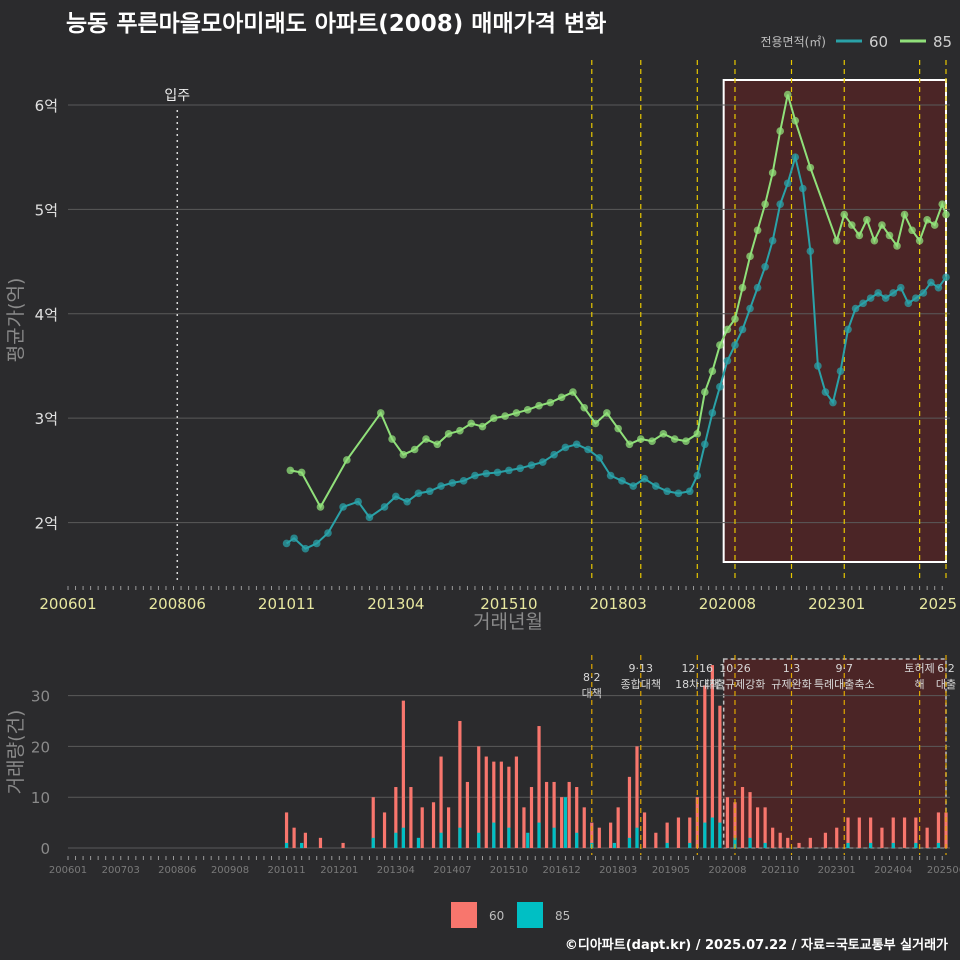  I want to click on legend-label-60: 60, so click(878, 42).